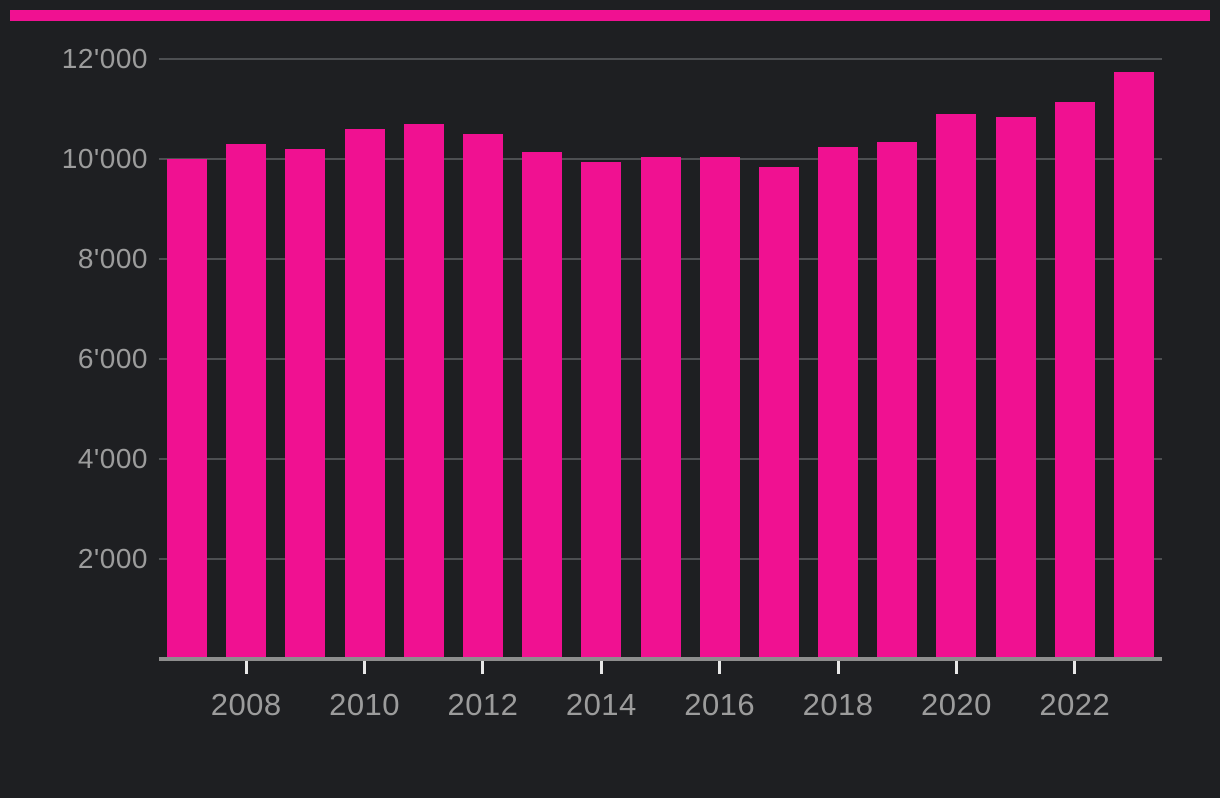  I want to click on bar-2021, so click(1015, 387).